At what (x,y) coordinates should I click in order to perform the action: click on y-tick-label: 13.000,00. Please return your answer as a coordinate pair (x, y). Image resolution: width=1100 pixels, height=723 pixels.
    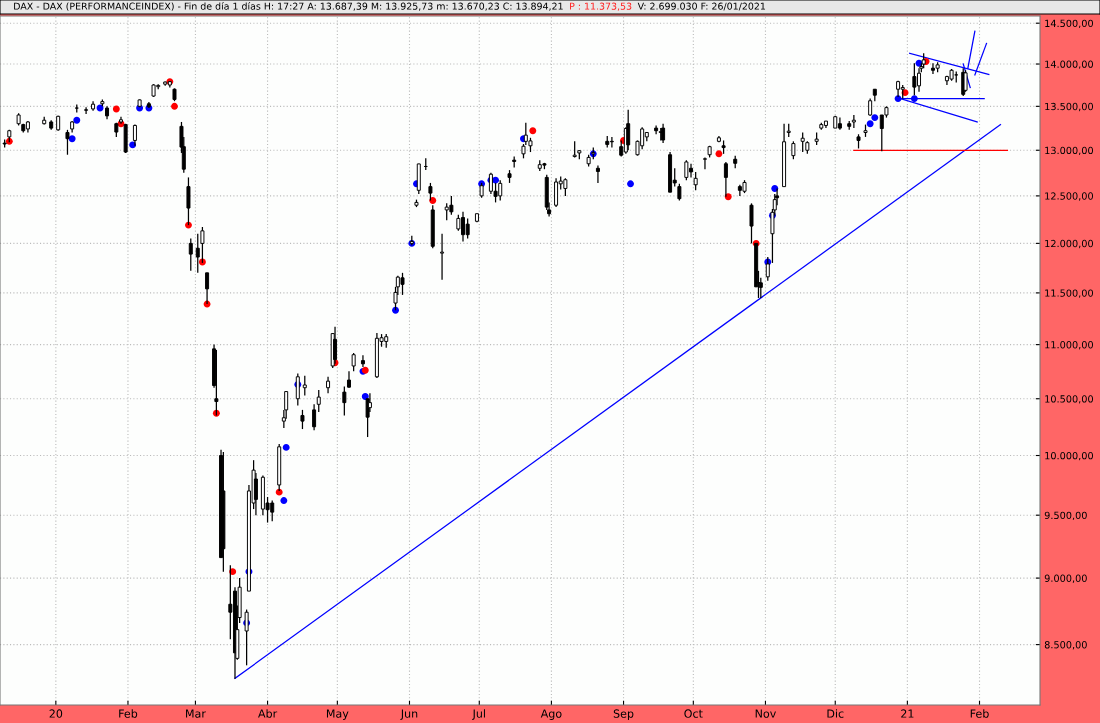
    Looking at the image, I should click on (1069, 151).